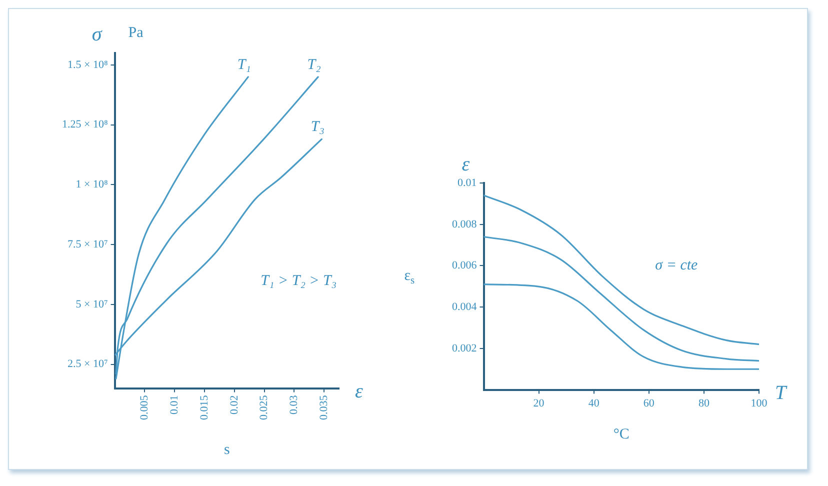  Describe the element at coordinates (465, 266) in the screenshot. I see `y-tick-label: 0.006` at that location.